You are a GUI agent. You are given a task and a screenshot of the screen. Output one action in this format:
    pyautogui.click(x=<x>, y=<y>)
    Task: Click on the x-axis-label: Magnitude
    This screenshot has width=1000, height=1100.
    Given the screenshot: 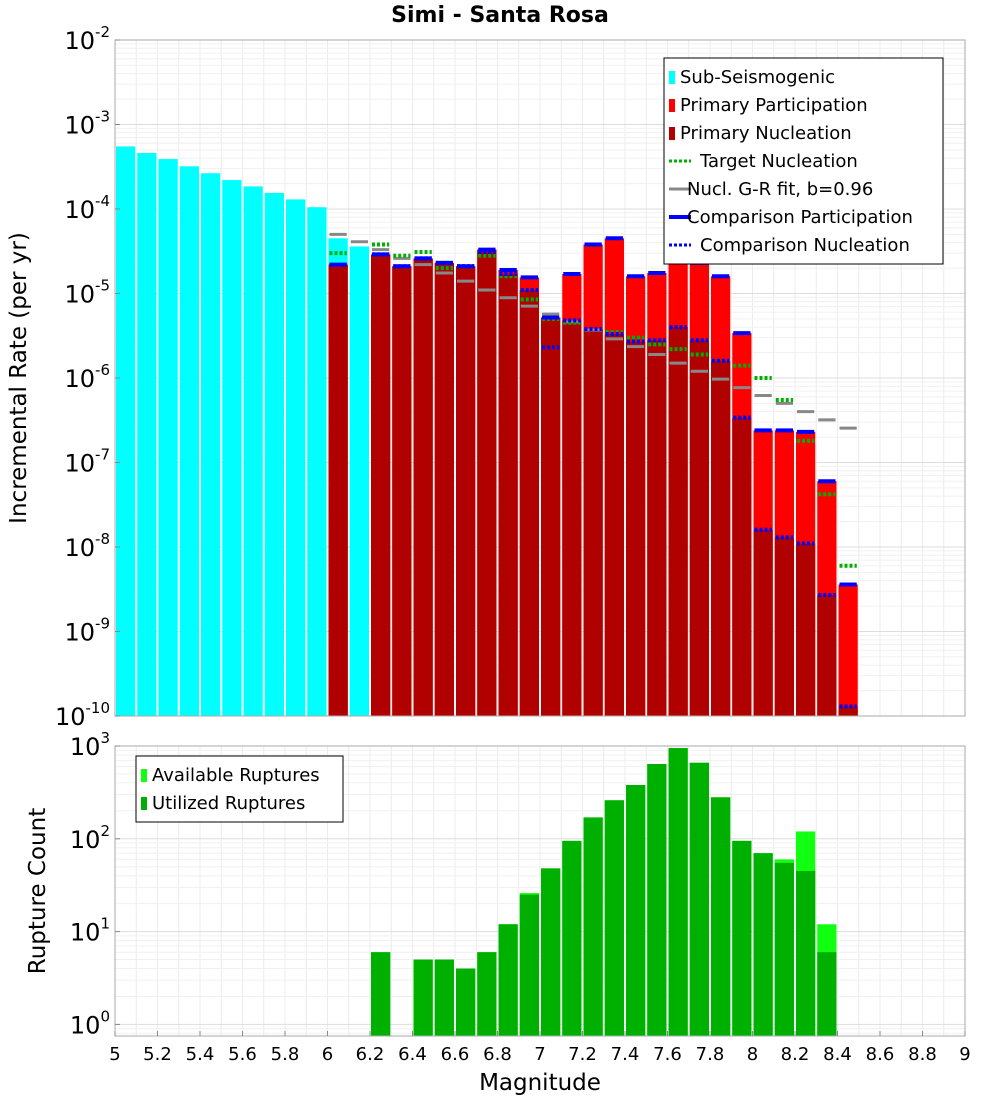 What is the action you would take?
    pyautogui.click(x=540, y=1083)
    